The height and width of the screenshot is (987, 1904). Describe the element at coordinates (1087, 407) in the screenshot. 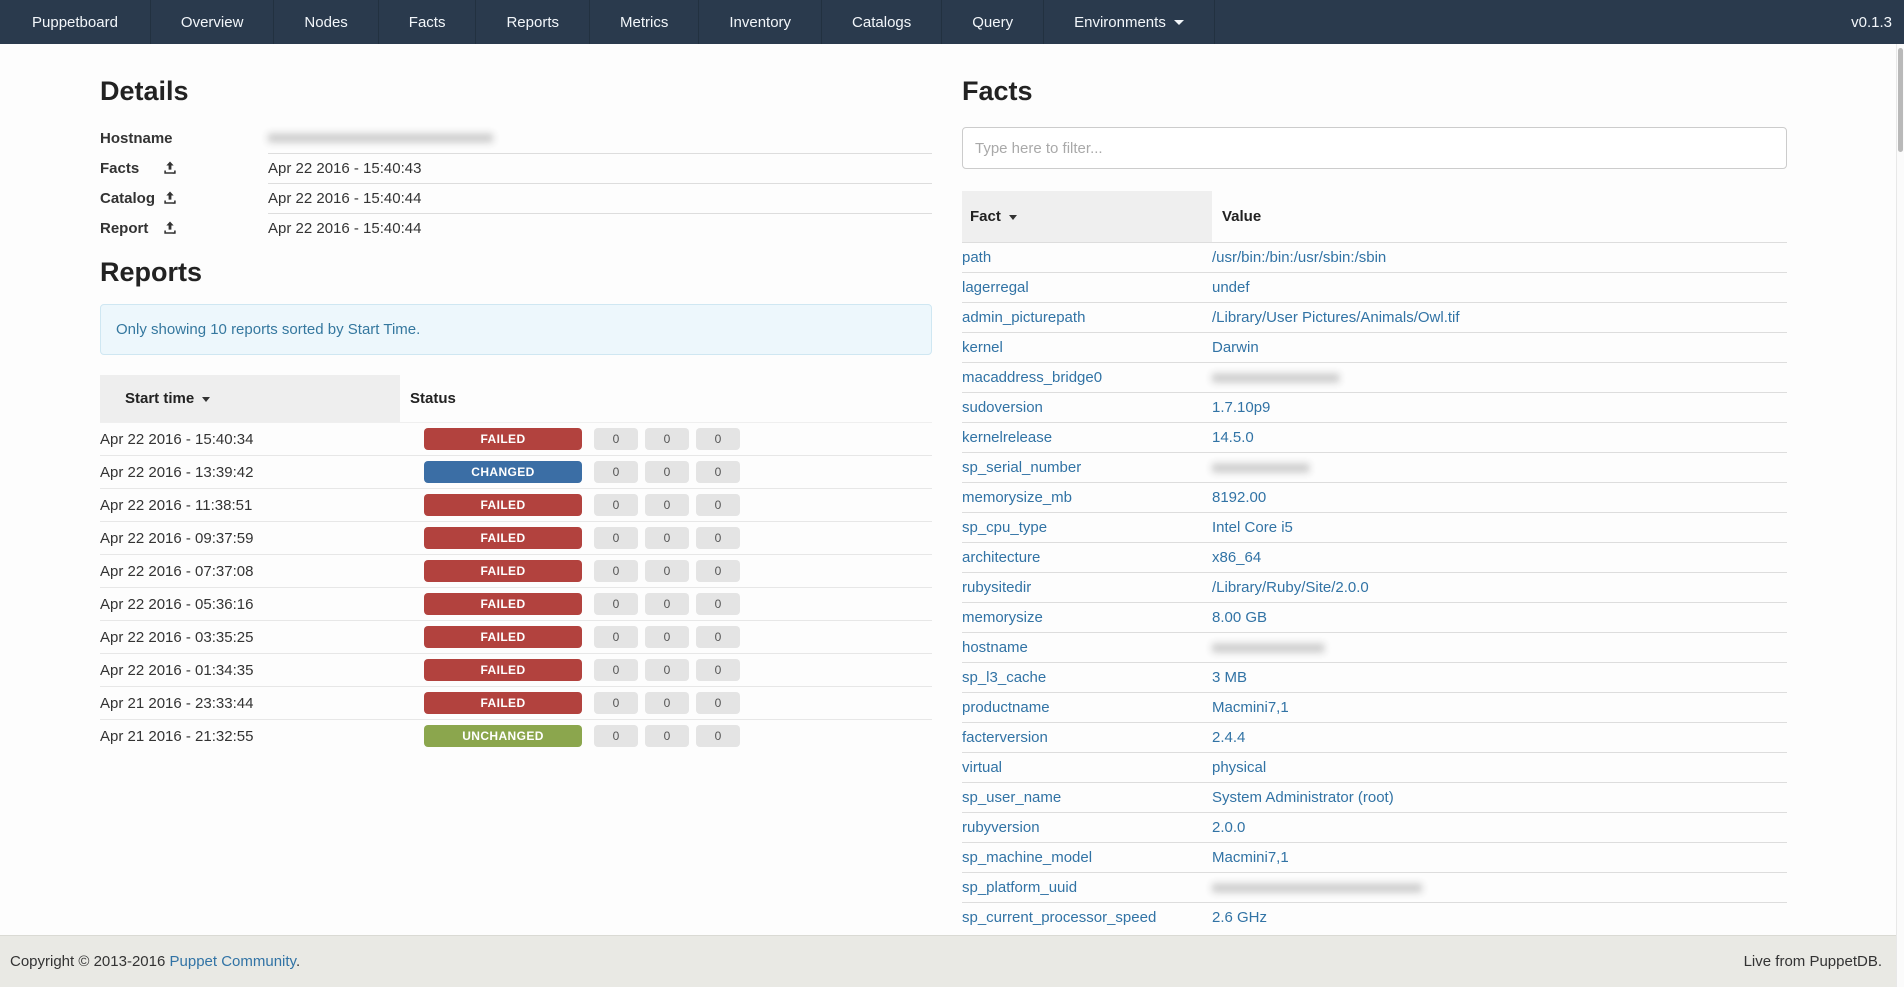

I see `fact-name-cell: sudoversion` at that location.